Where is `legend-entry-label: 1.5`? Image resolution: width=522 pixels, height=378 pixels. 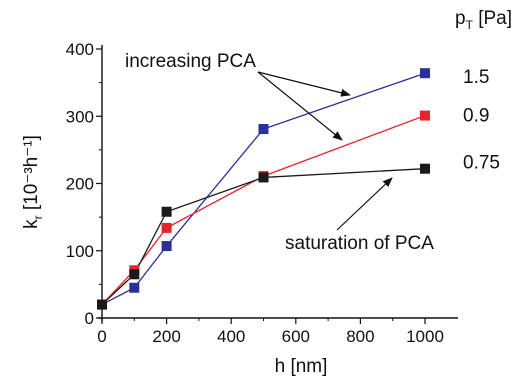
legend-entry-label: 1.5 is located at coordinates (476, 77).